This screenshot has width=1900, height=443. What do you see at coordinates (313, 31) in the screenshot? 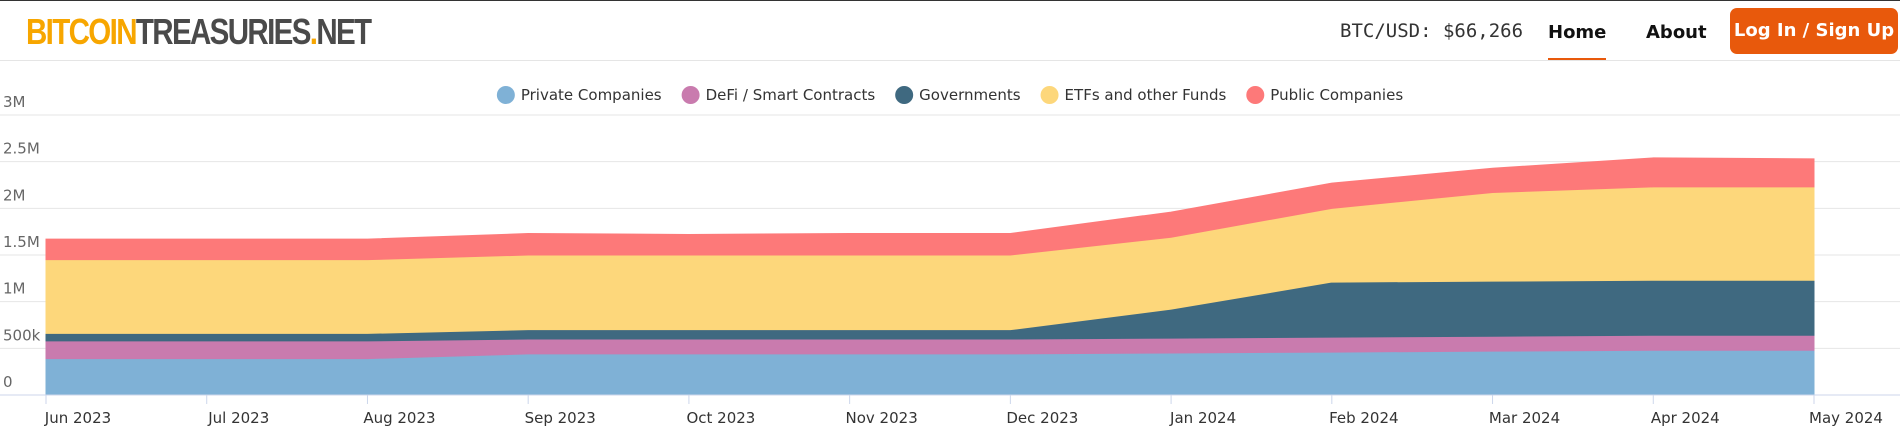
I see `logo-part: .` at bounding box center [313, 31].